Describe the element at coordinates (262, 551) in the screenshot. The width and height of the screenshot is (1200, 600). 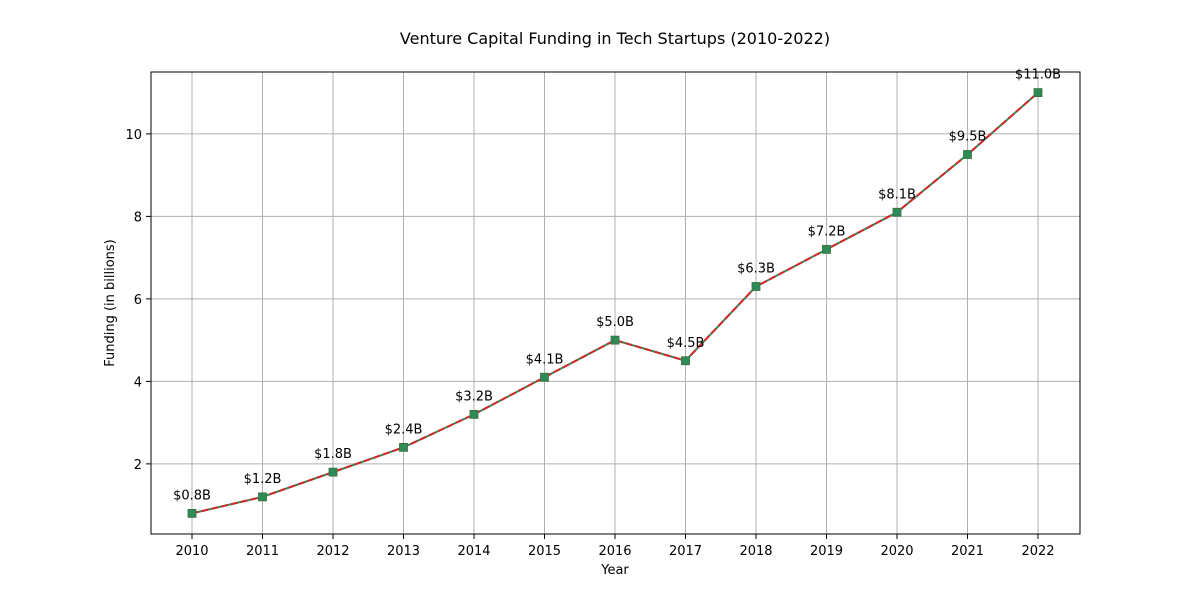
I see `x-tick-label: 2011` at that location.